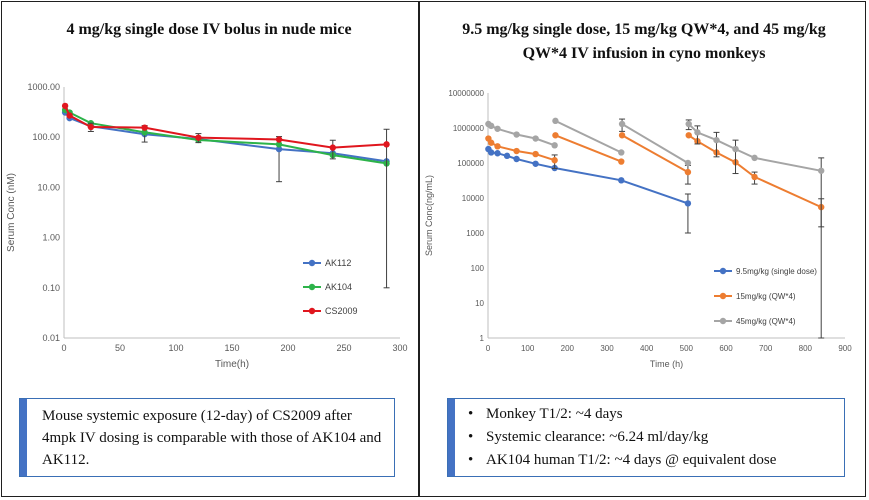 Image resolution: width=869 pixels, height=500 pixels. I want to click on bullet-clearance: Systemic clearance: ~6.24 ml/day/kg, so click(652, 437).